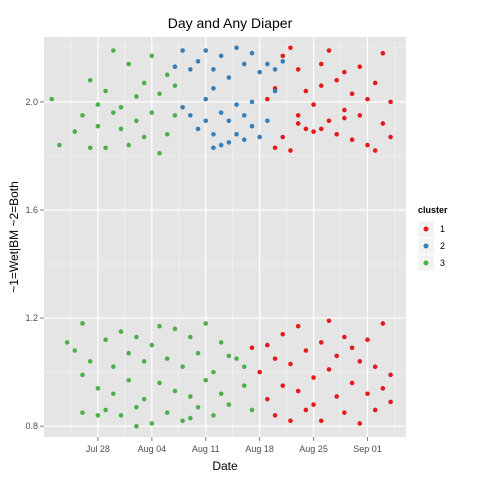 The height and width of the screenshot is (480, 480). What do you see at coordinates (442, 263) in the screenshot?
I see `legend-label-3: 3` at bounding box center [442, 263].